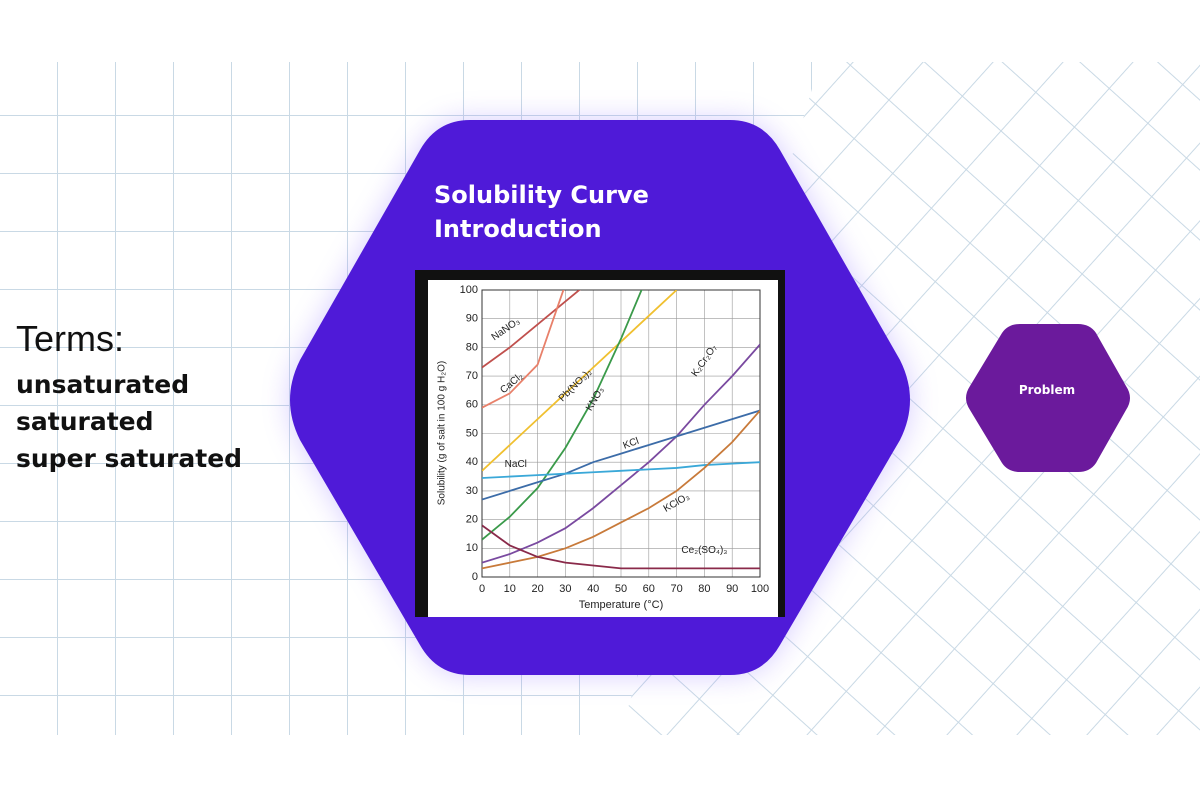 This screenshot has height=800, width=1200. Describe the element at coordinates (516, 464) in the screenshot. I see `series-label: NaCl` at that location.